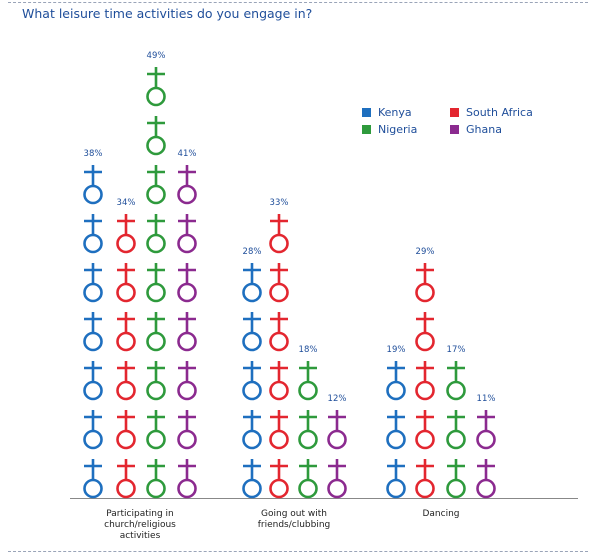 This screenshot has width=595, height=560. Describe the element at coordinates (252, 252) in the screenshot. I see `data-label: 28%` at that location.